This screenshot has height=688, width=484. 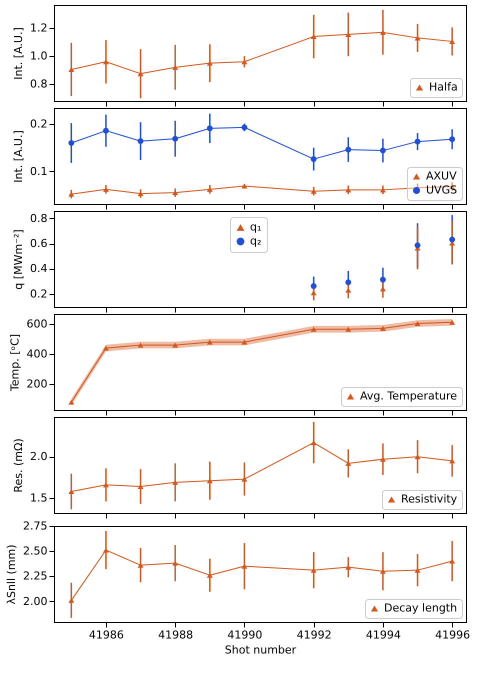 I want to click on y-tick-label: 2.00, so click(x=35, y=601).